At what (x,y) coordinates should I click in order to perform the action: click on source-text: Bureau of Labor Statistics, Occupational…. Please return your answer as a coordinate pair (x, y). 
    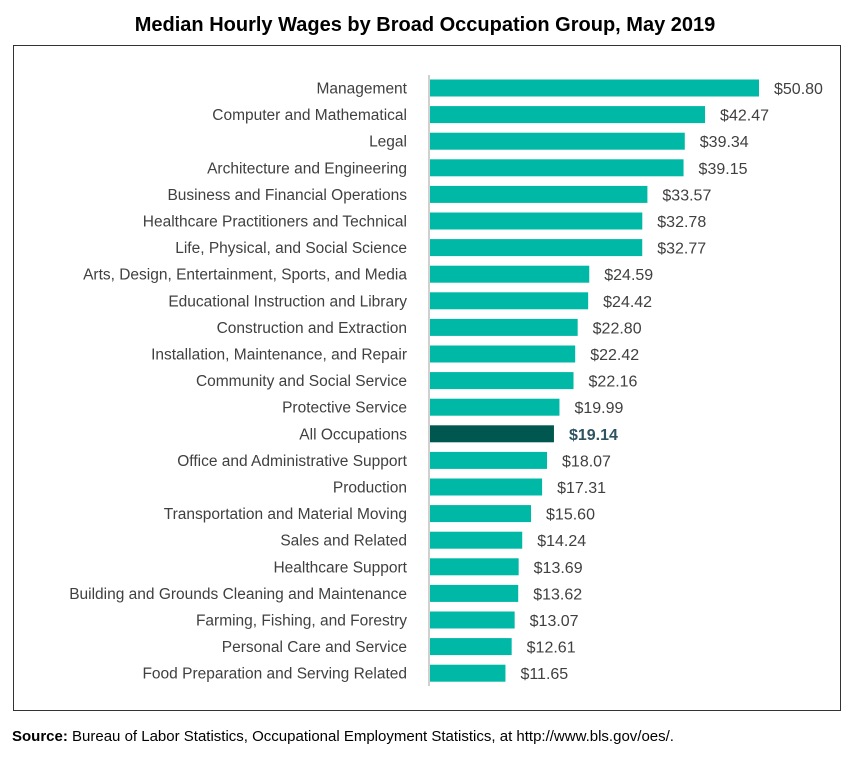
    Looking at the image, I should click on (370, 736).